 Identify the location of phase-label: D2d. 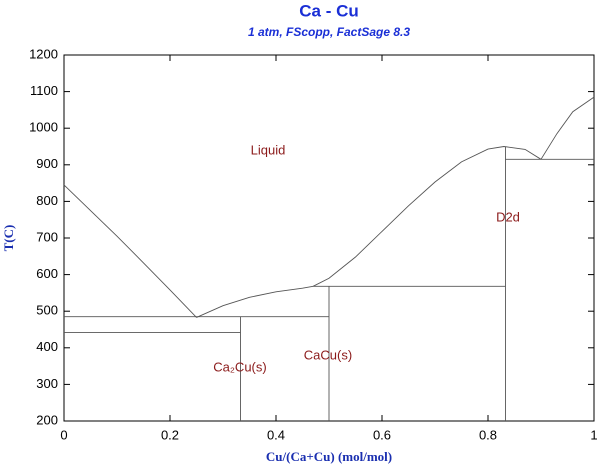
(508, 216).